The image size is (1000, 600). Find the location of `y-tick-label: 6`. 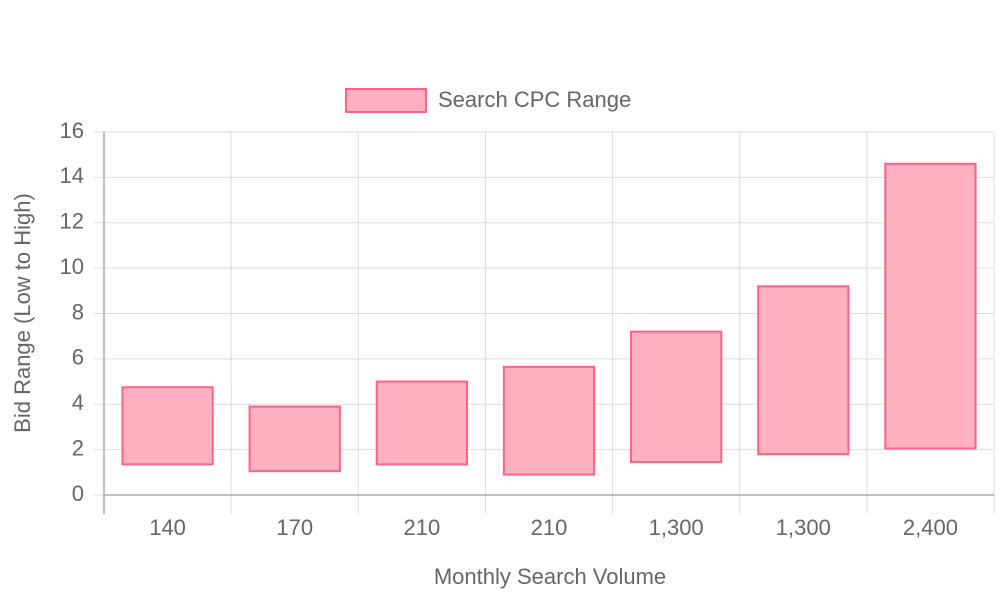

y-tick-label: 6 is located at coordinates (78, 357).